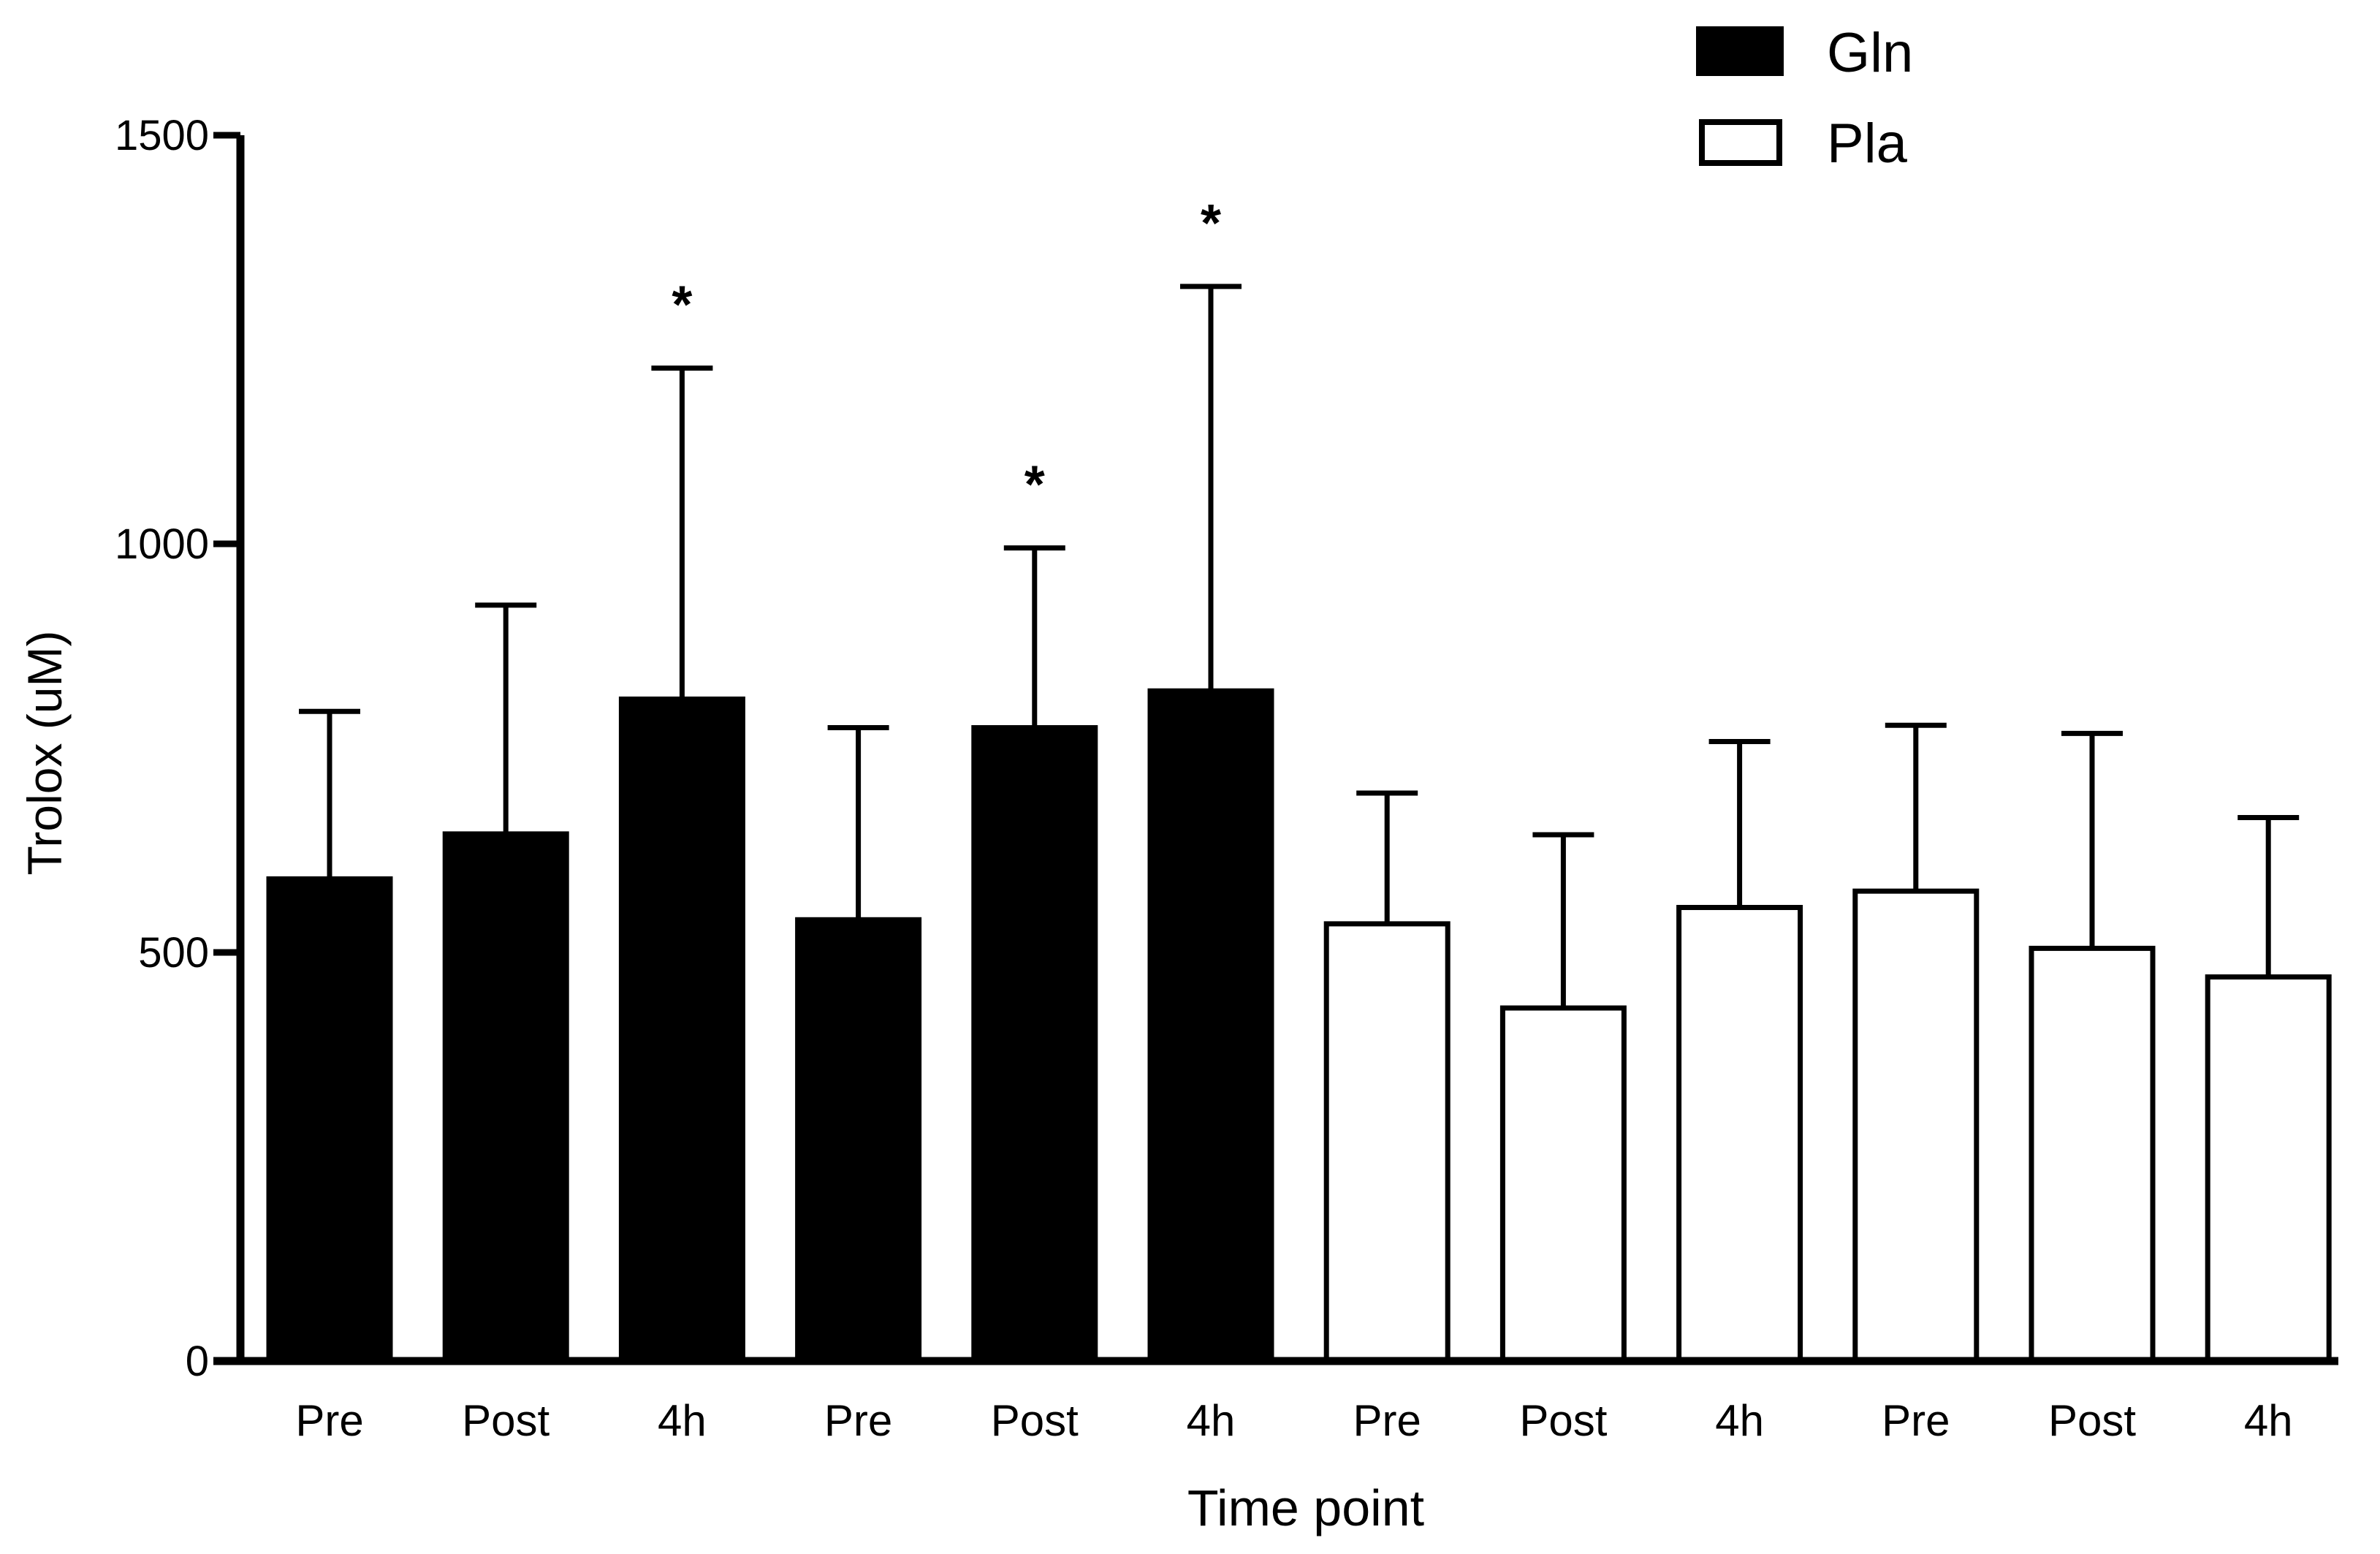 The width and height of the screenshot is (2380, 1554). Describe the element at coordinates (1740, 142) in the screenshot. I see `legend-swatch-pla` at that location.